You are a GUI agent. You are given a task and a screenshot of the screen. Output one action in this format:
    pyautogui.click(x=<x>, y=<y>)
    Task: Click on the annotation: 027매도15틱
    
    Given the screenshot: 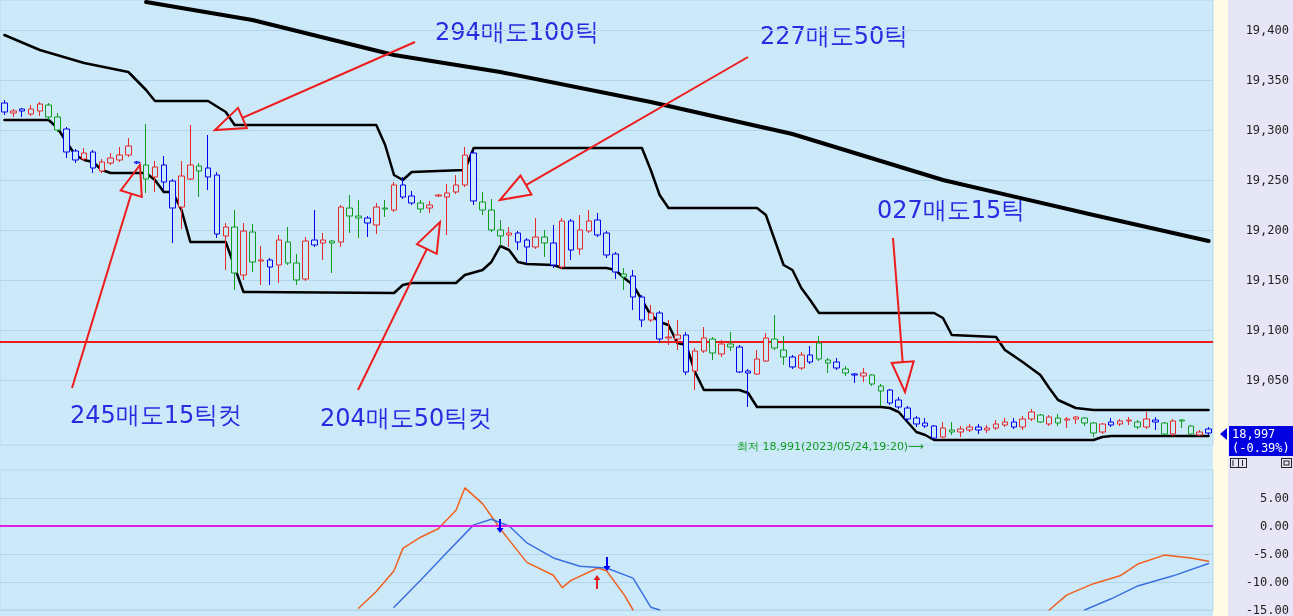 What is the action you would take?
    pyautogui.click(x=951, y=210)
    